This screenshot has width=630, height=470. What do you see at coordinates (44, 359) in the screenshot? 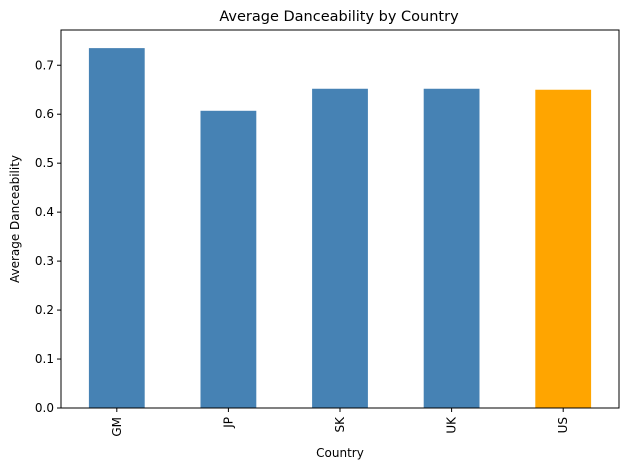
I see `y-tick-label: 0.1` at bounding box center [44, 359].